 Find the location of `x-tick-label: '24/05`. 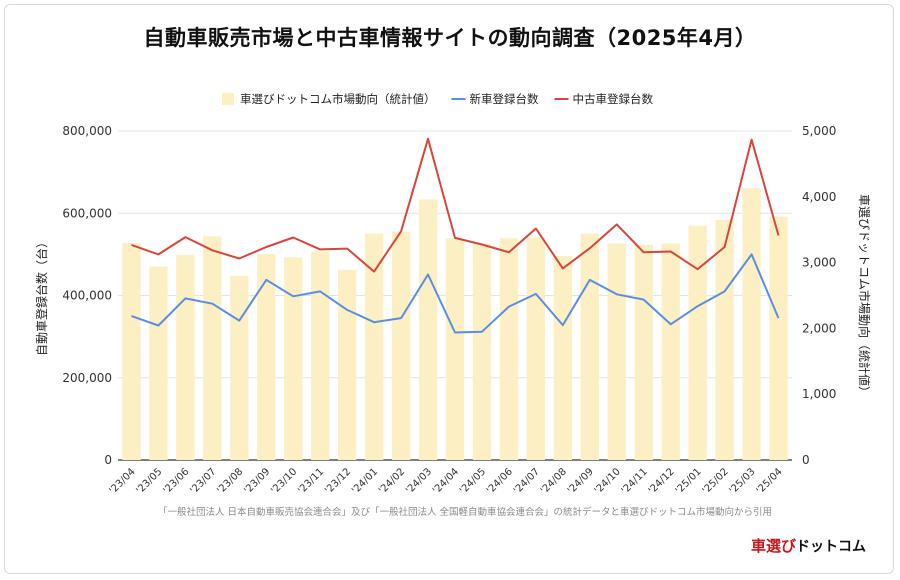

x-tick-label: '24/05 is located at coordinates (473, 481).